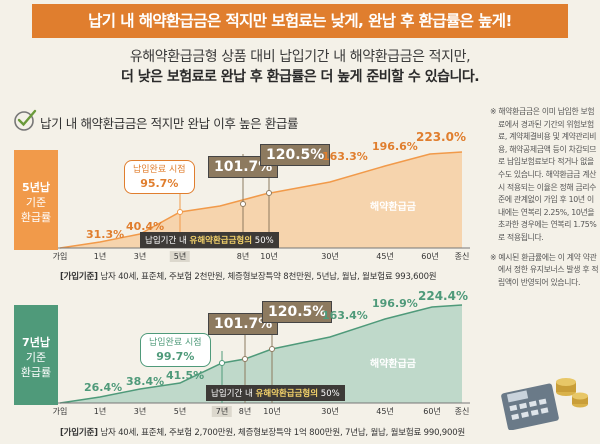 The height and width of the screenshot is (444, 600). I want to click on half-tag-7: 납입기간 내 유해약환급금형의 50%, so click(275, 393).